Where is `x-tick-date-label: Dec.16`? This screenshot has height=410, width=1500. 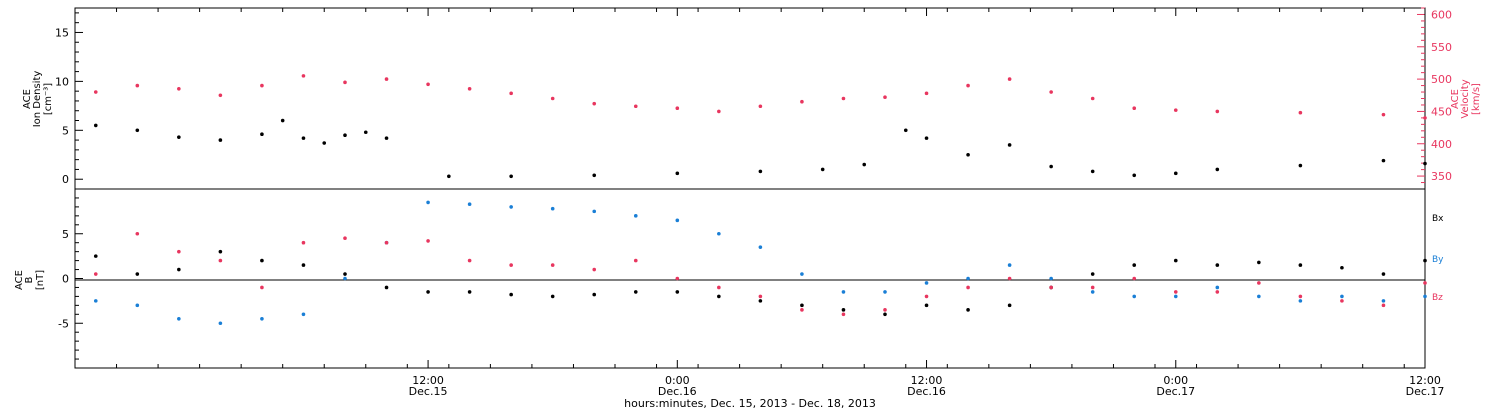
x-tick-date-label: Dec.16 is located at coordinates (926, 391).